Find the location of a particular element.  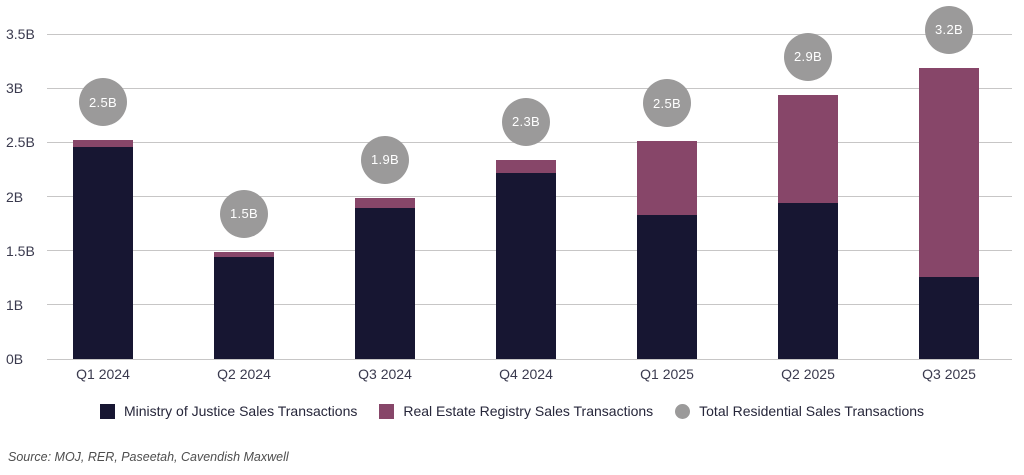

bar-segment-moj-q3-2024 is located at coordinates (385, 283).